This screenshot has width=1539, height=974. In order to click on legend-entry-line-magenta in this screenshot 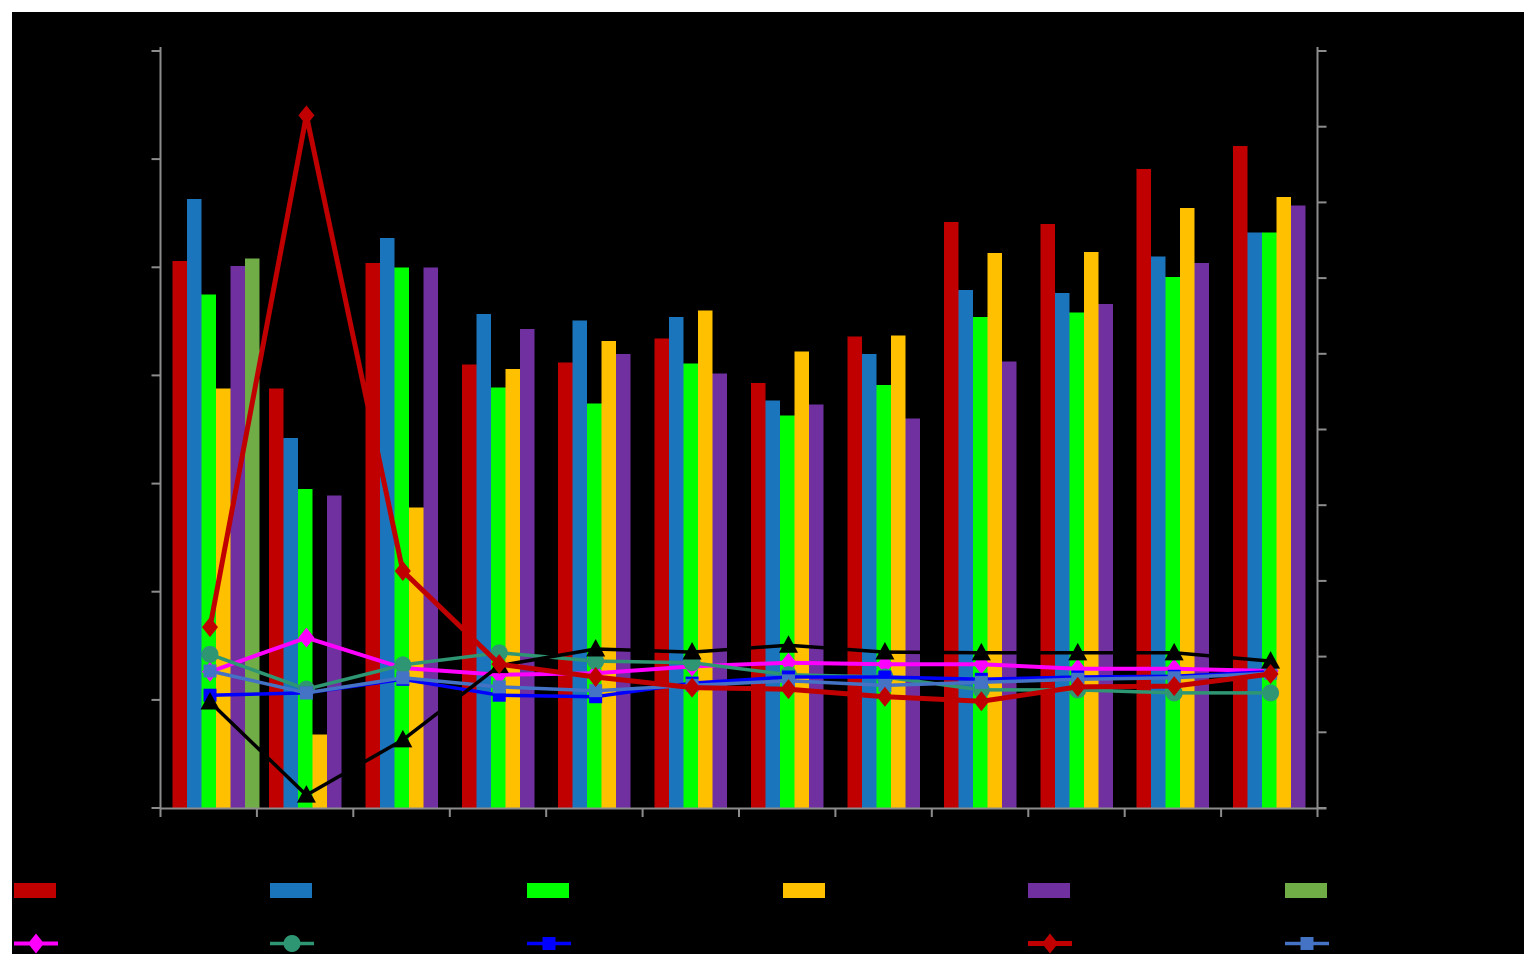, I will do `click(36, 943)`.